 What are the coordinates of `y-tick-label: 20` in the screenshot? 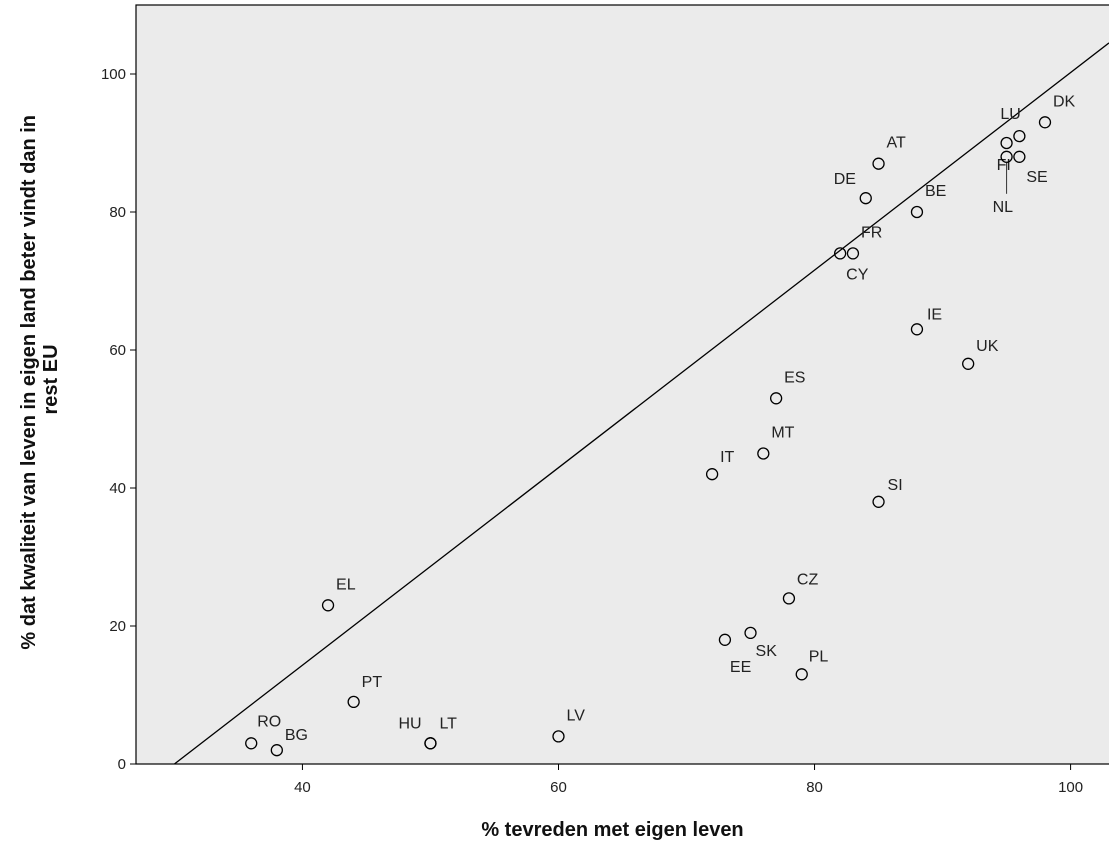 It's located at (117, 626).